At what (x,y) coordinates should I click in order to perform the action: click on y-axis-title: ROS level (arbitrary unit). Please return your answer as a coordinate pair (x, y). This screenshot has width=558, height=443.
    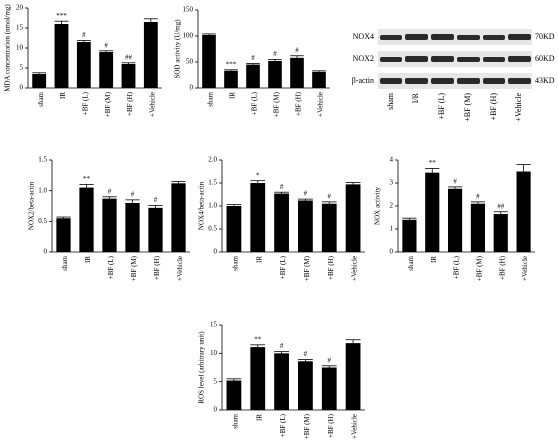
    Looking at the image, I should click on (202, 367).